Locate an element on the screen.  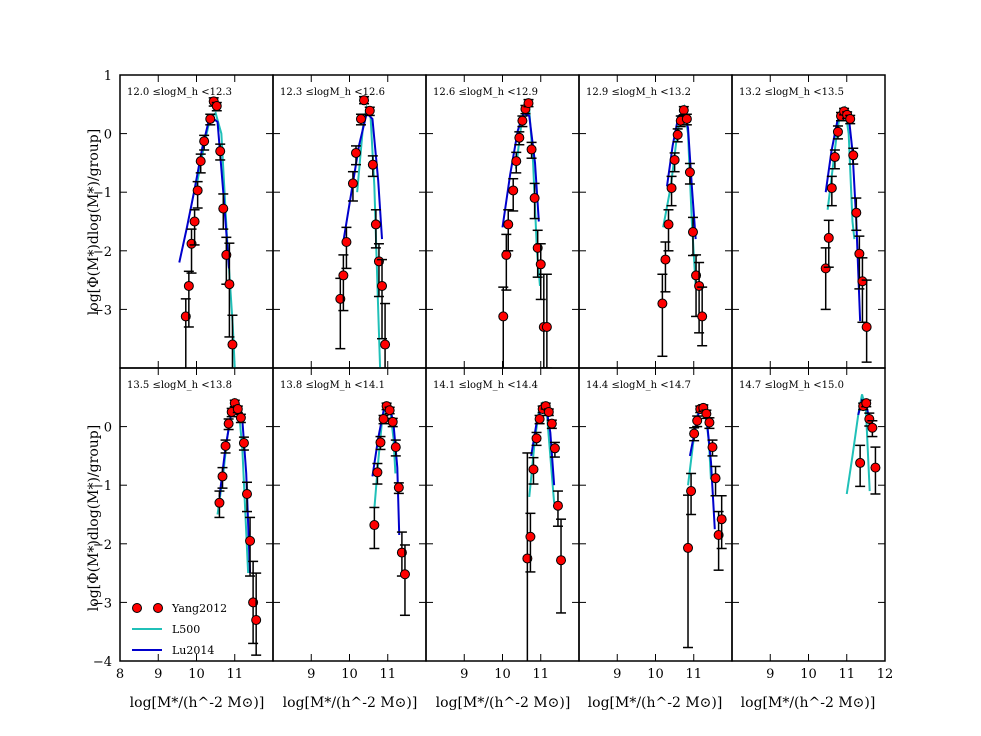
panel-7: 9 10 11 13.8 ≤logM_h <14.1 is located at coordinates (349, 524).